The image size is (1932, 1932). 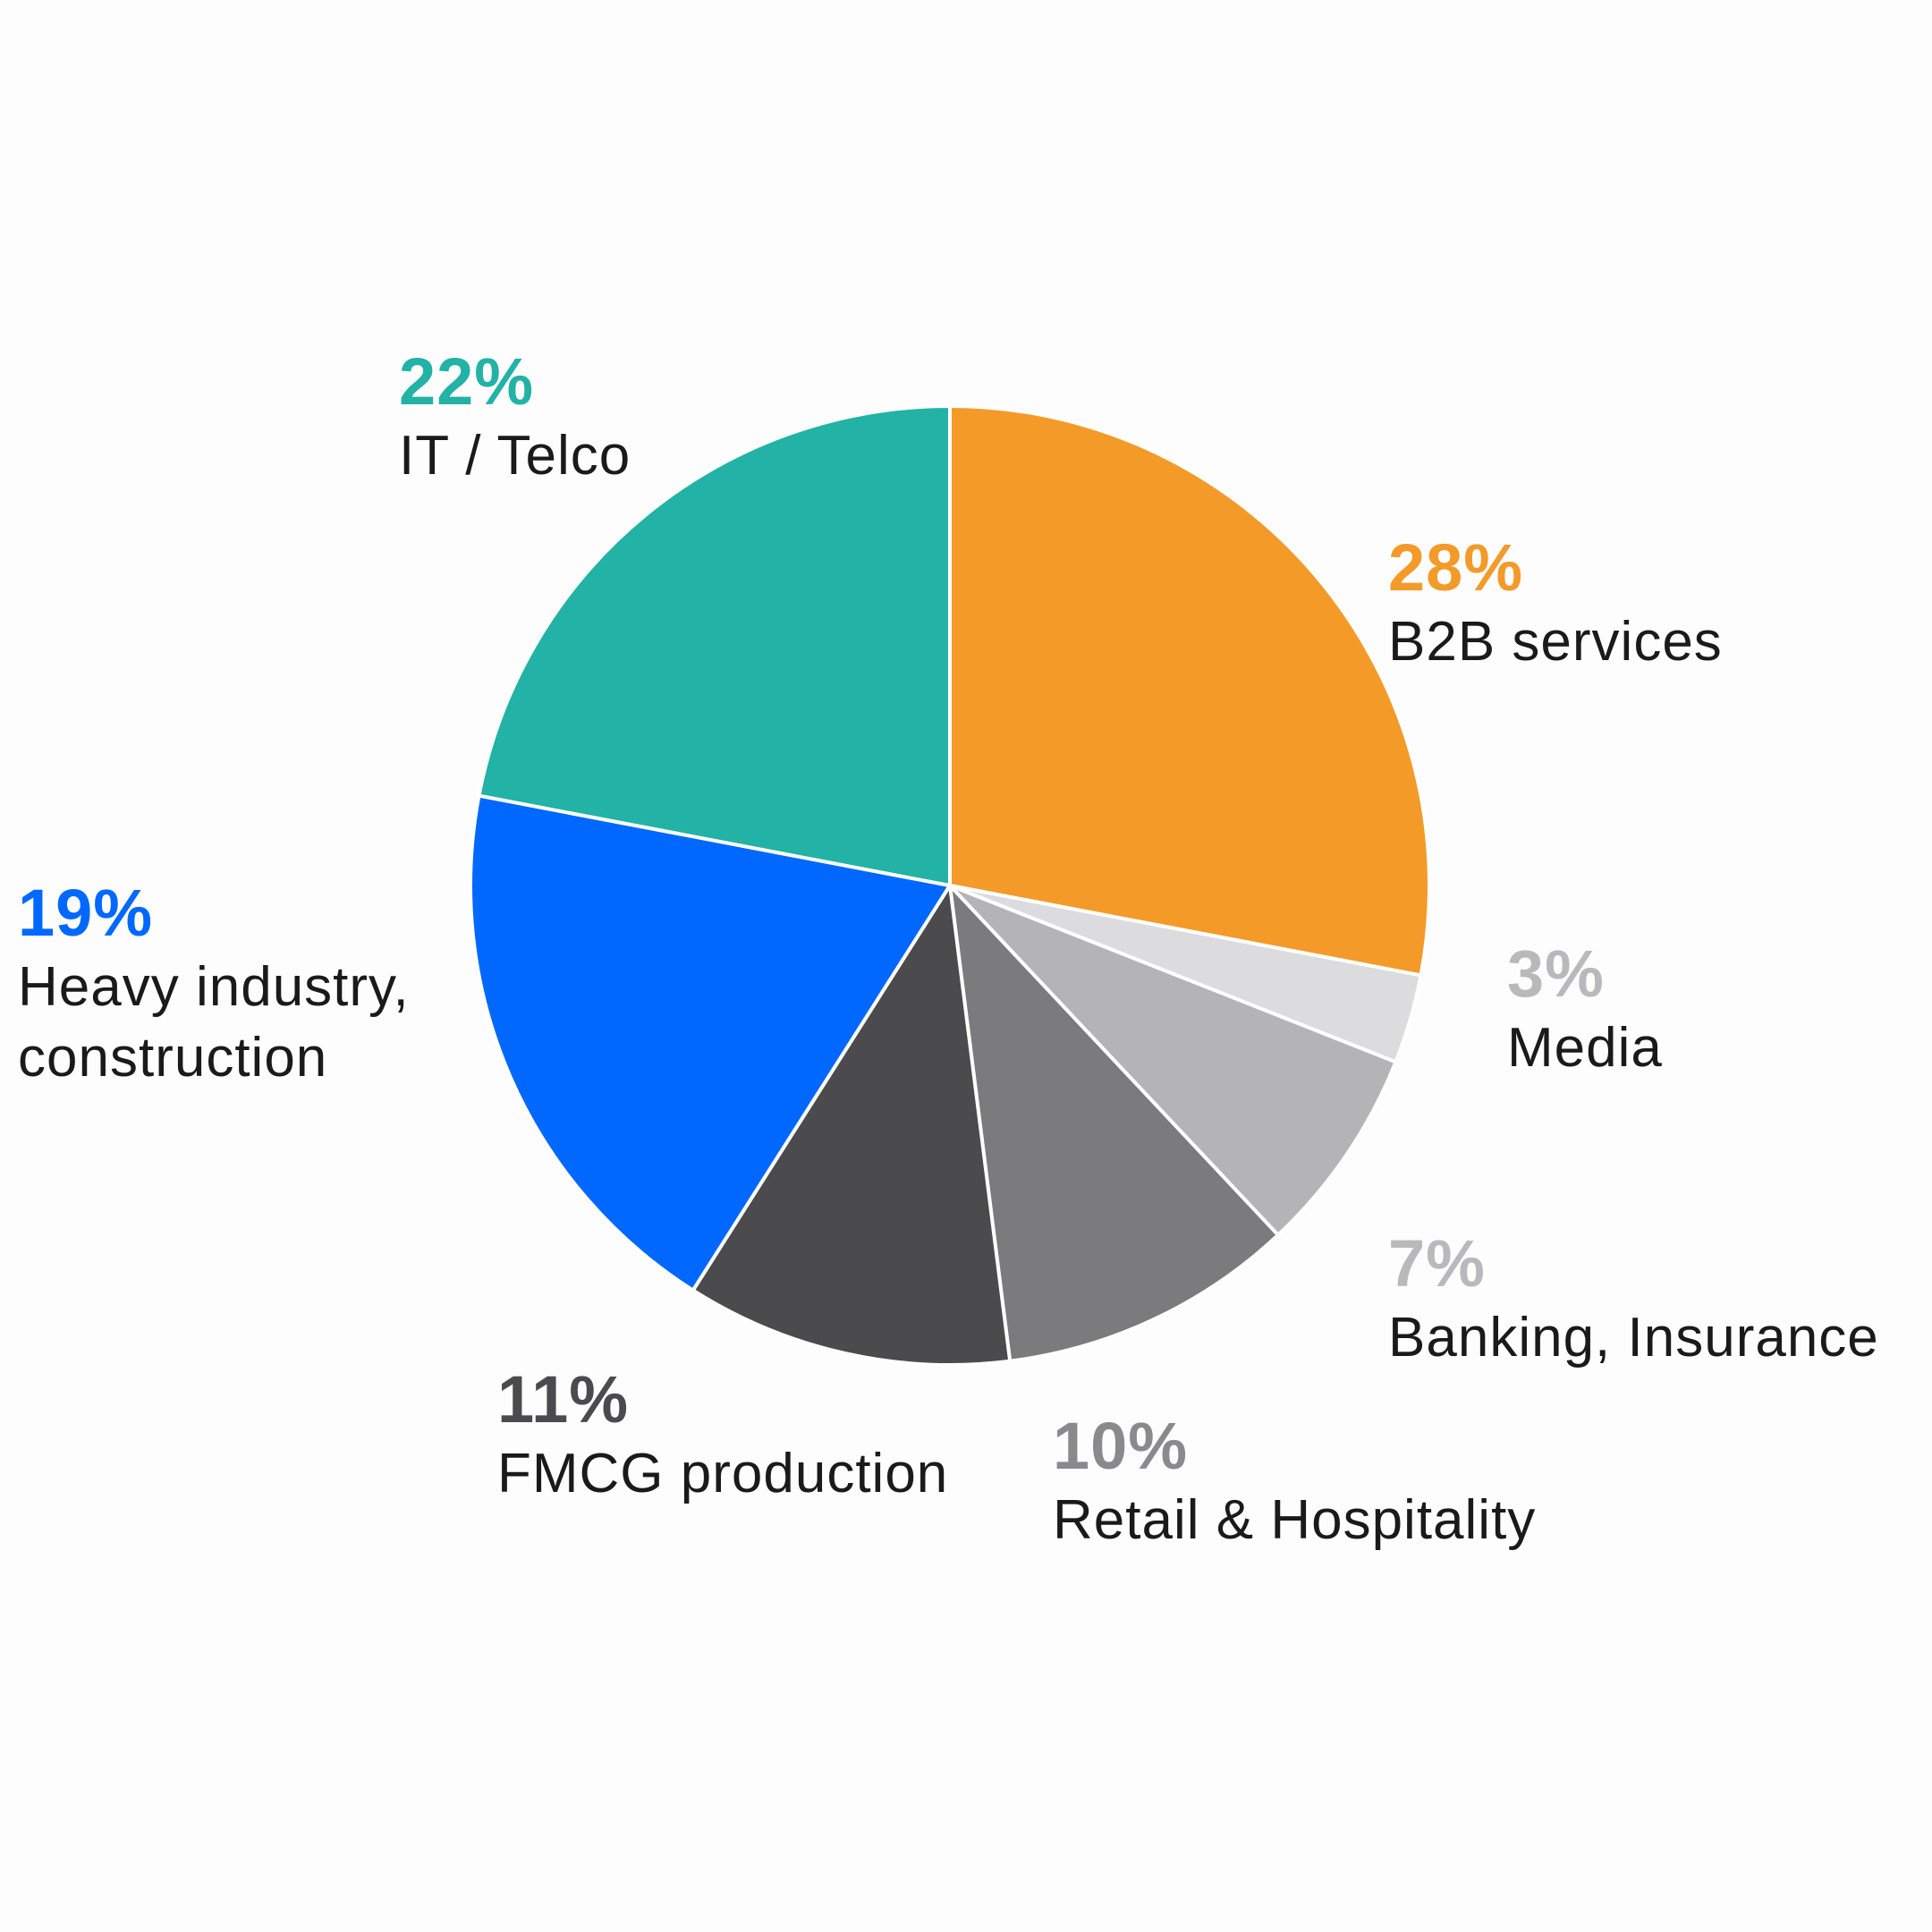 I want to click on slice-label-b2b-services: 28% B2B services, so click(x=1555, y=606).